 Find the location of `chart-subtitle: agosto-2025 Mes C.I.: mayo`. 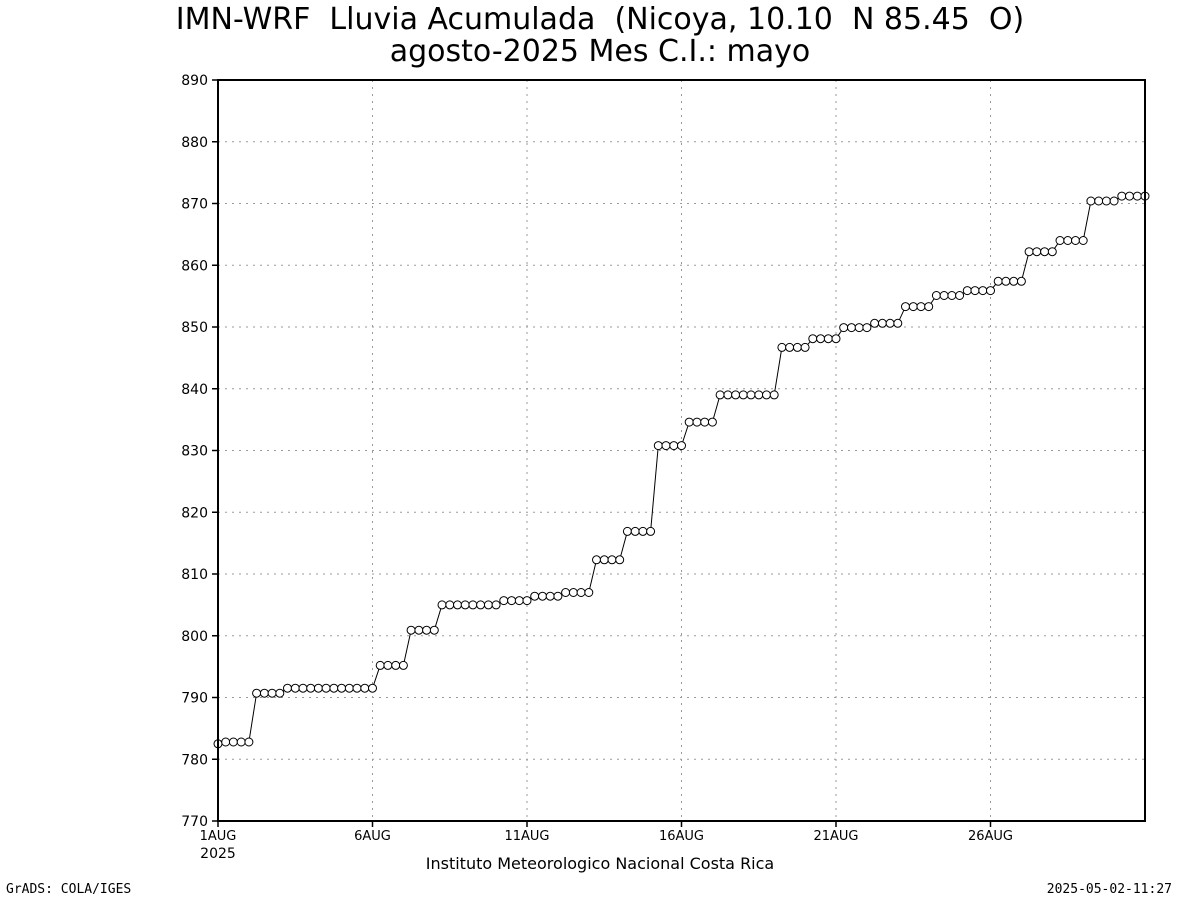

chart-subtitle: agosto-2025 Mes C.I.: mayo is located at coordinates (600, 51).